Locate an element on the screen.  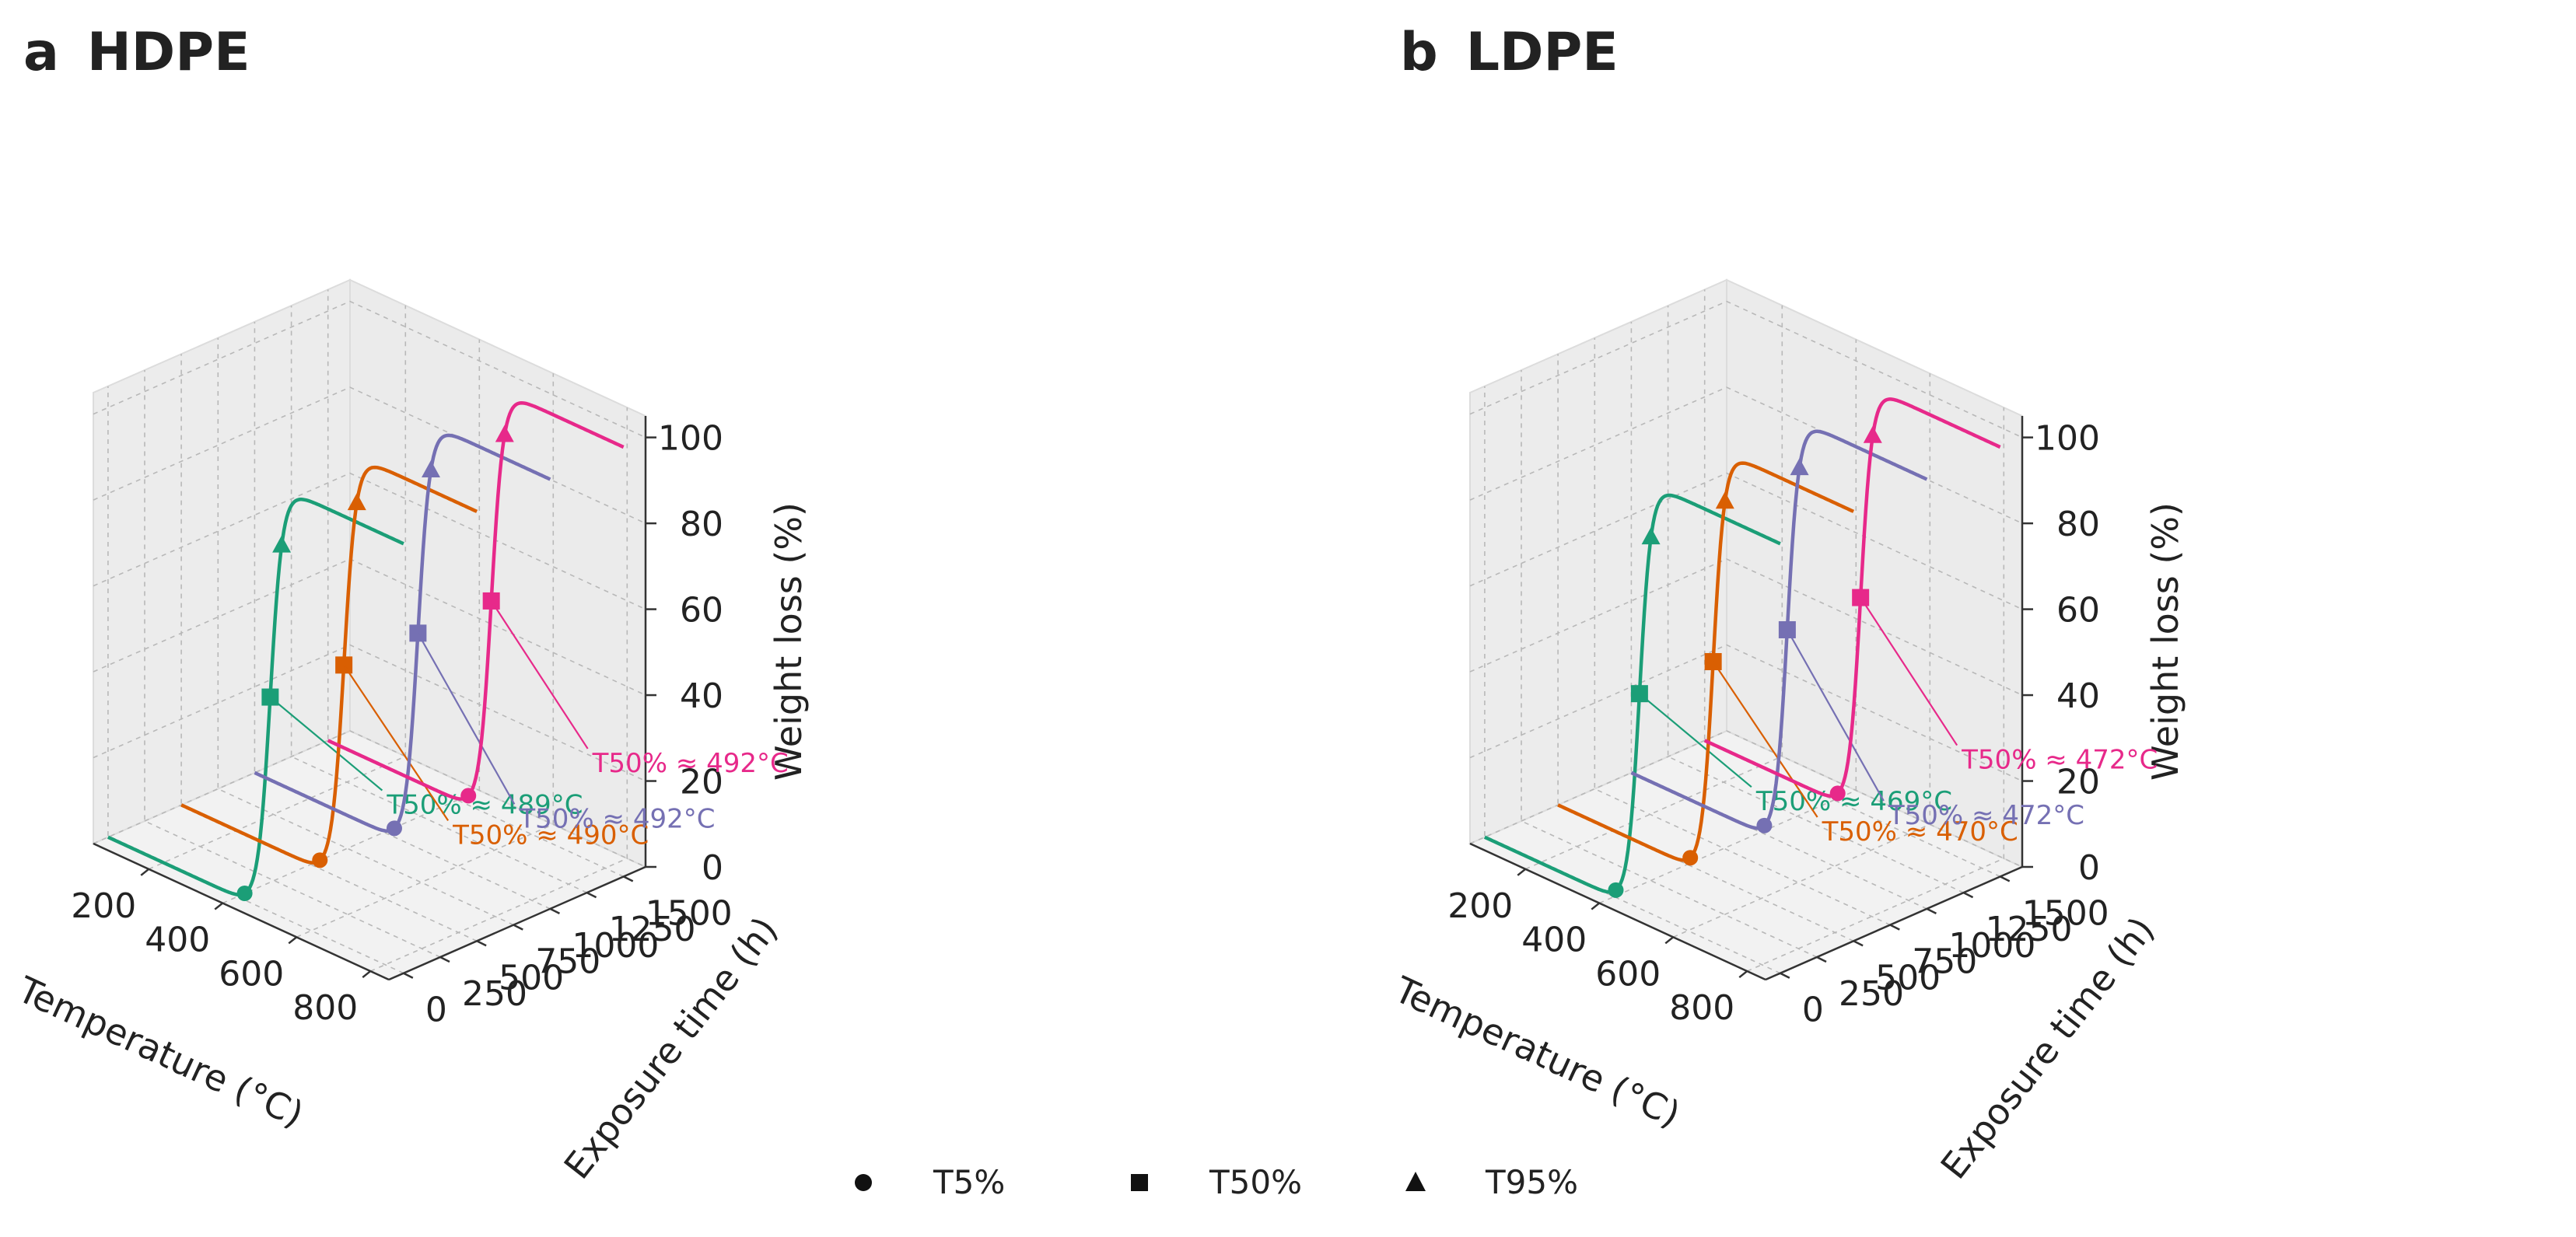
annotation-label: T50% ≈ 469°C is located at coordinates (1854, 801).